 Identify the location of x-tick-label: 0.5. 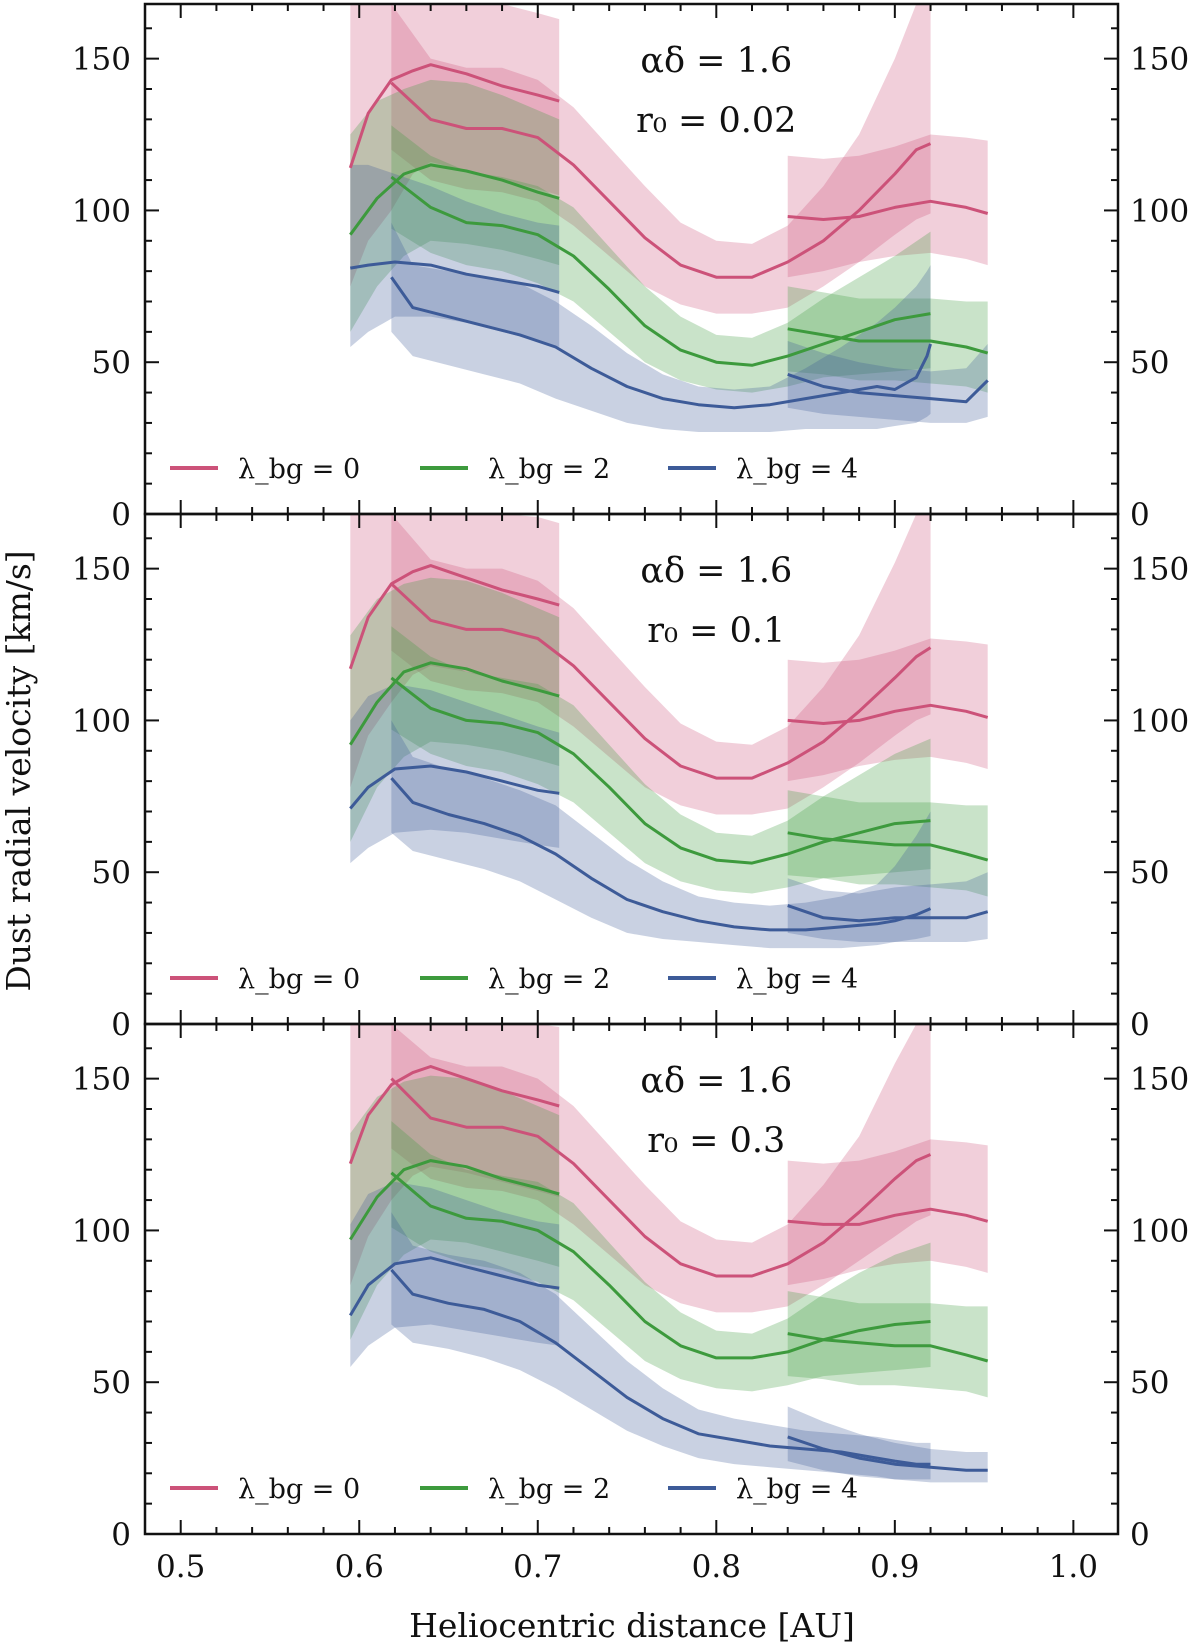
(180, 1567).